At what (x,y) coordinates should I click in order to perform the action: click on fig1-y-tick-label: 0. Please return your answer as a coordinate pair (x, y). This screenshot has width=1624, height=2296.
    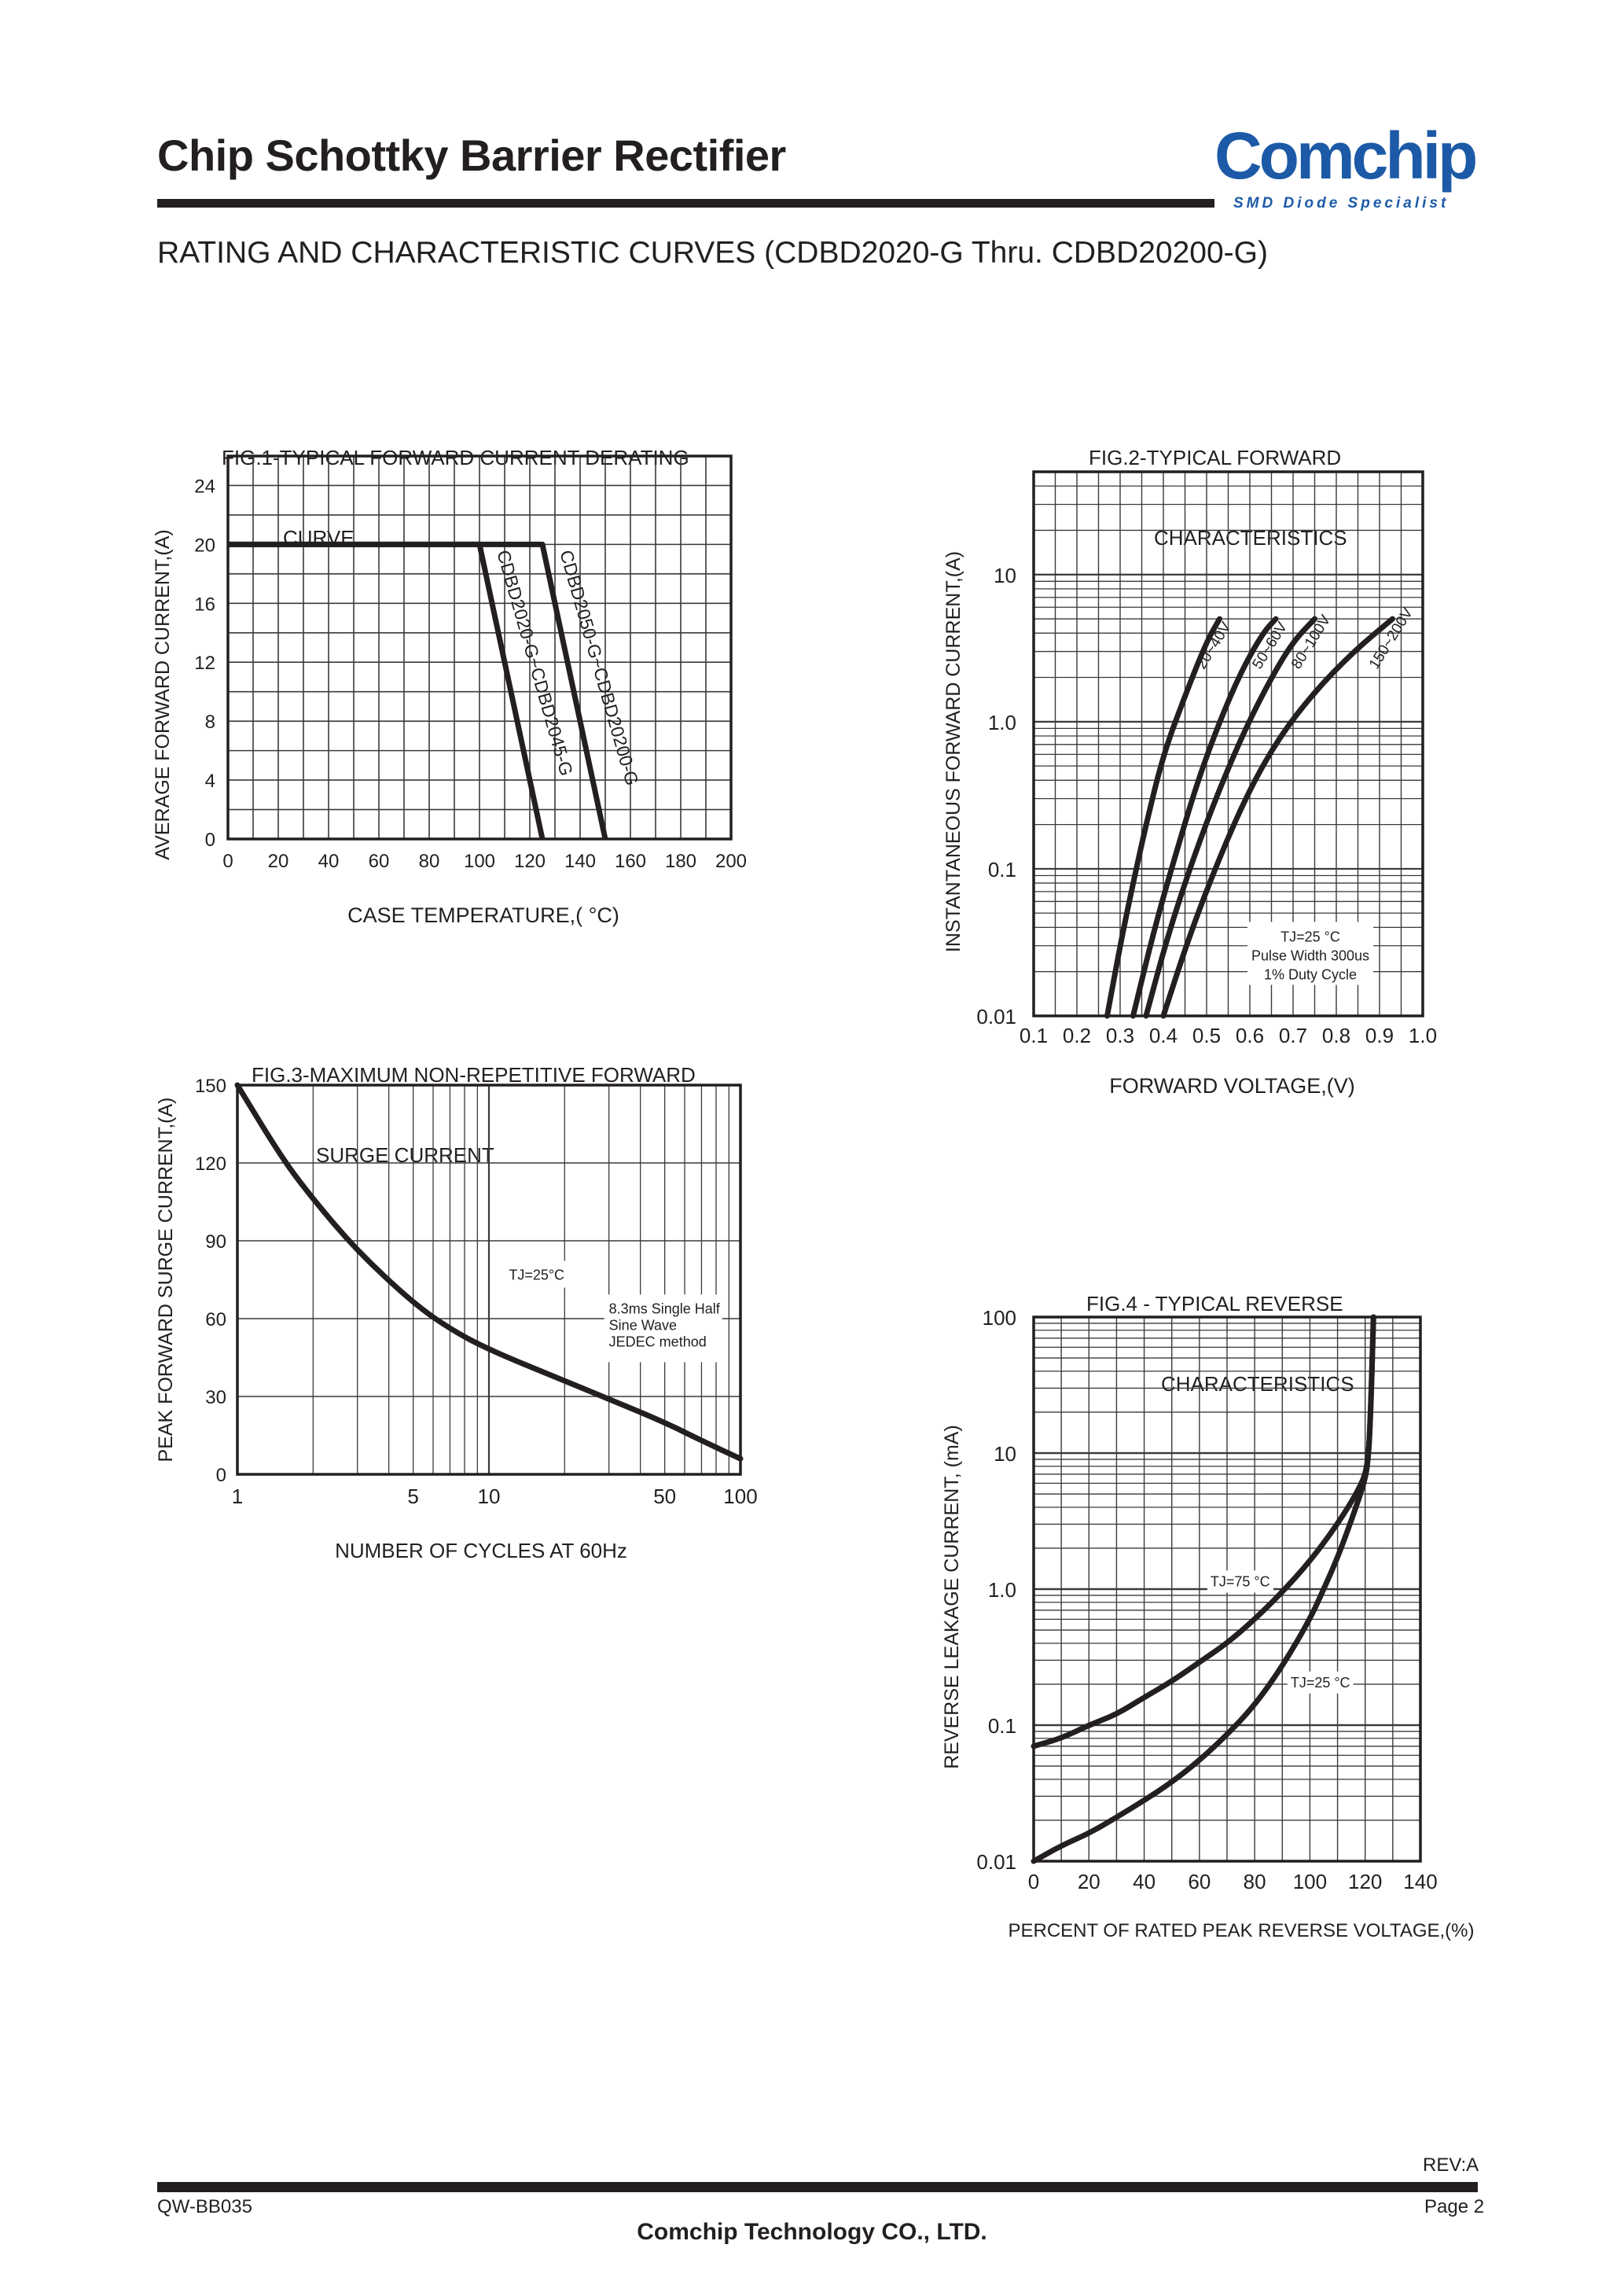
    Looking at the image, I should click on (210, 840).